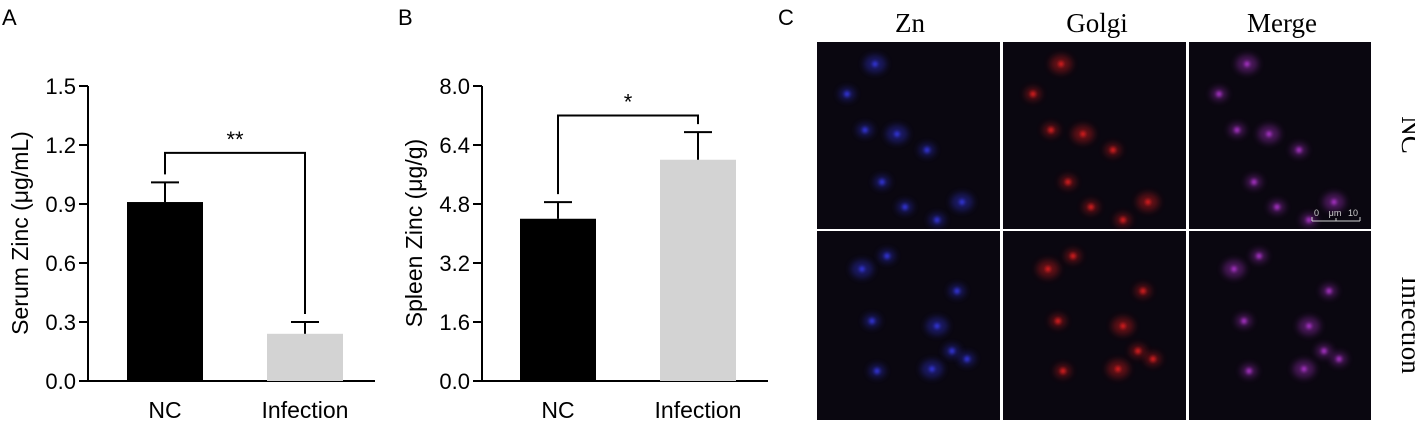  I want to click on panel-label-b: B, so click(405, 17).